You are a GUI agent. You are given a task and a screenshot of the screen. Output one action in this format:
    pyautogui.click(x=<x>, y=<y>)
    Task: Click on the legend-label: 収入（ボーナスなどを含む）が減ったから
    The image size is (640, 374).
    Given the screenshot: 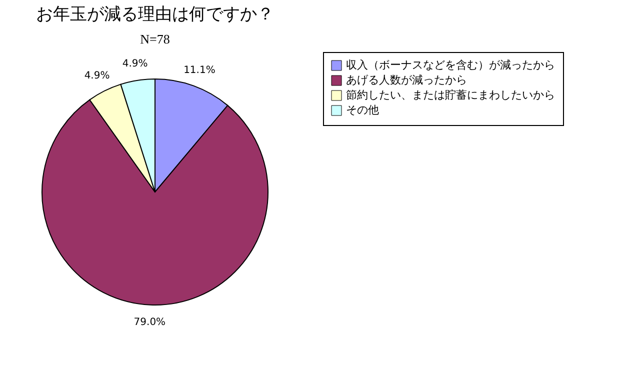 What is the action you would take?
    pyautogui.click(x=450, y=65)
    